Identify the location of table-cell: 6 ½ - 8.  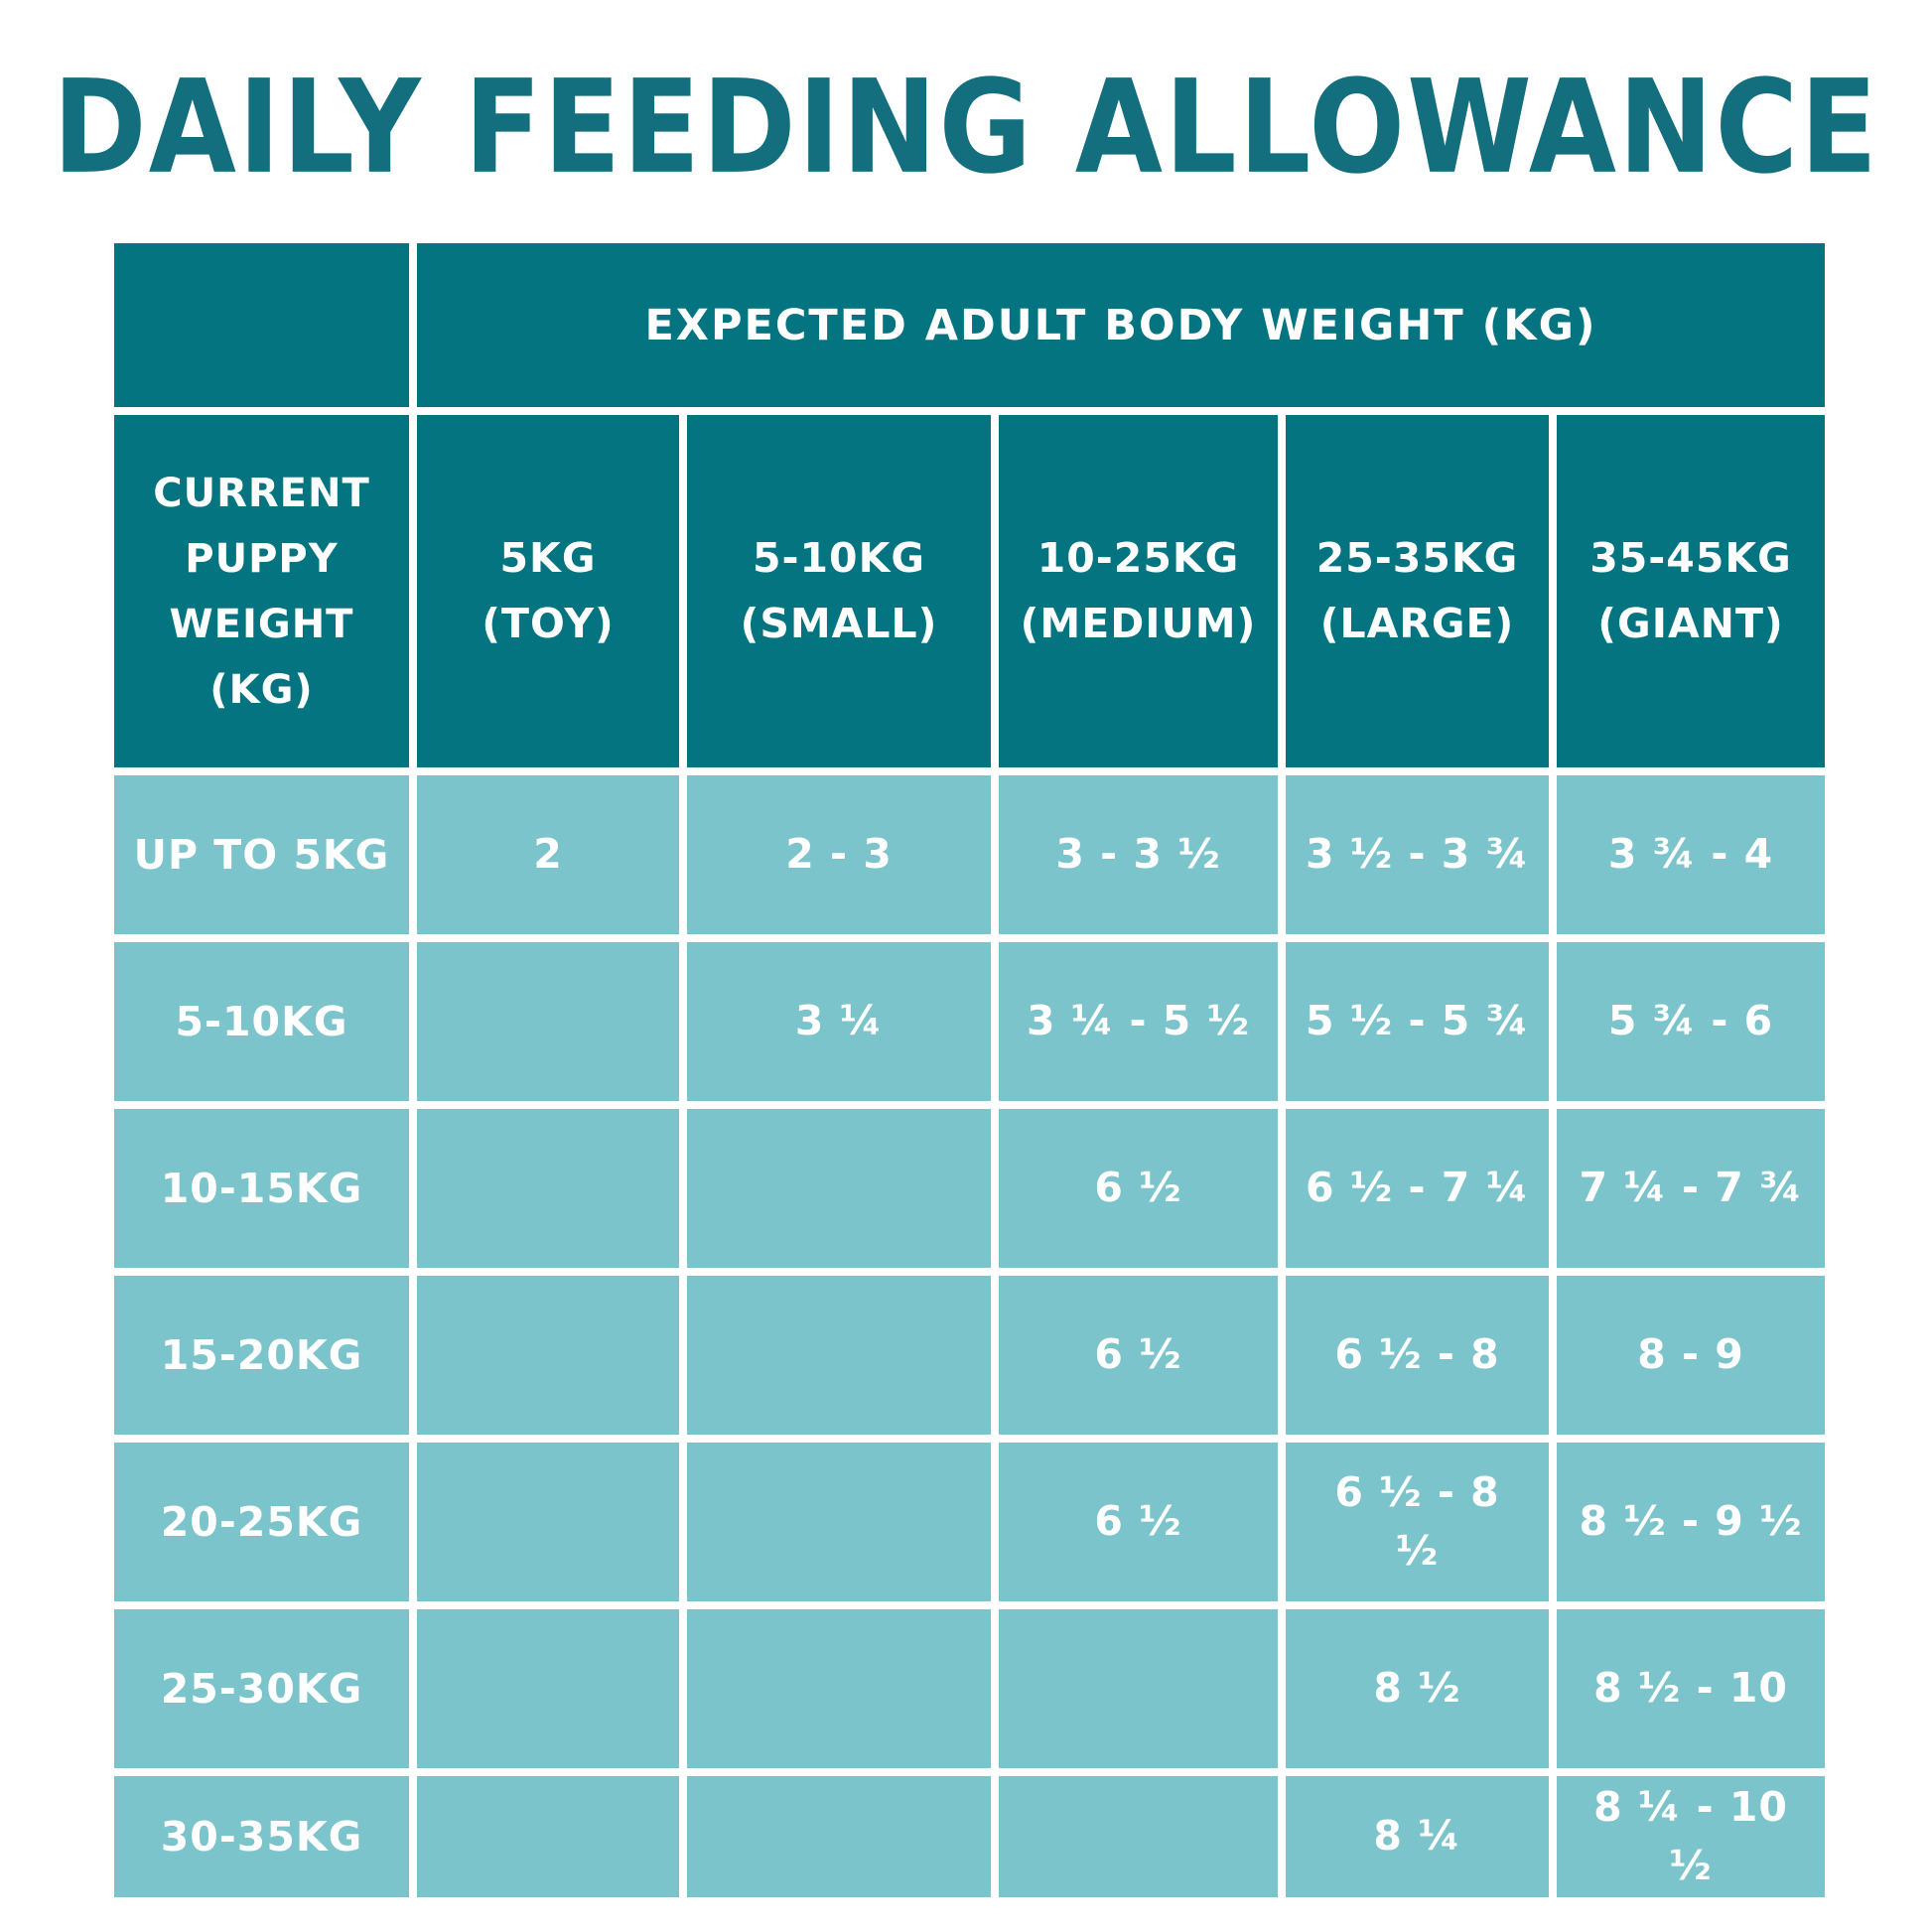
(1417, 1355).